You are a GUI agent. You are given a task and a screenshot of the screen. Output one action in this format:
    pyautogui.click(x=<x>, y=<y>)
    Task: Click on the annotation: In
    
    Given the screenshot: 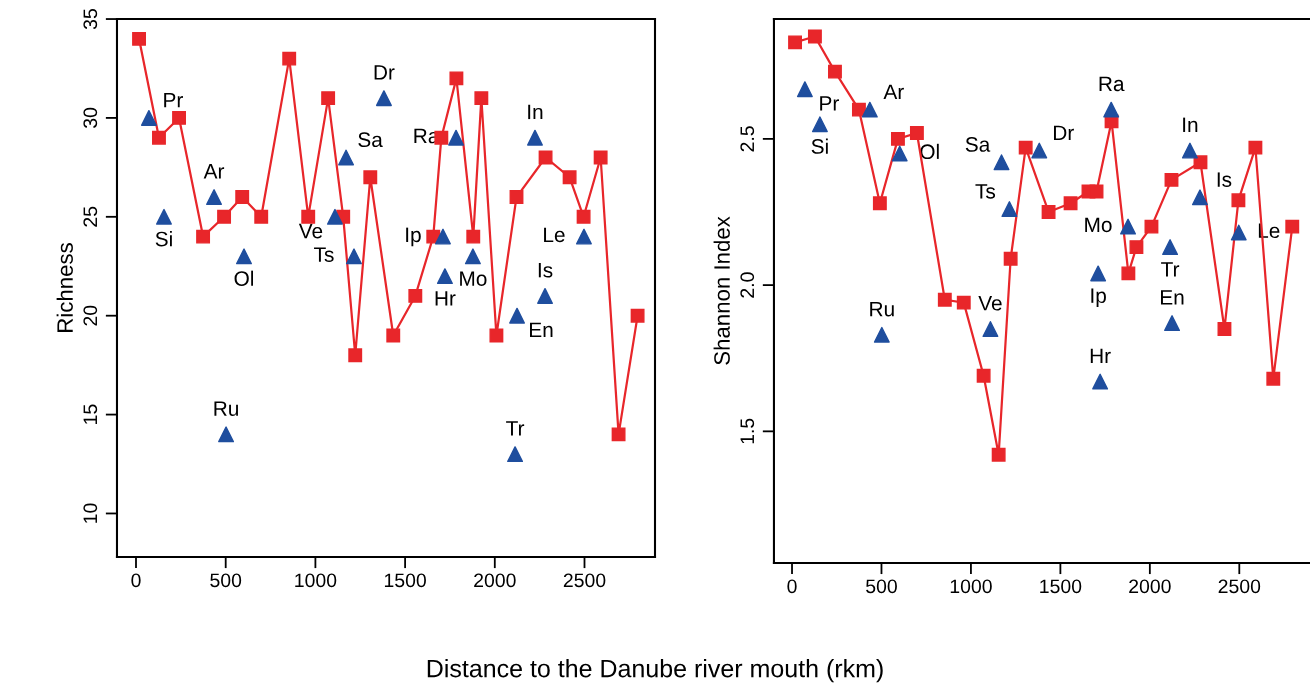 What is the action you would take?
    pyautogui.click(x=1190, y=124)
    